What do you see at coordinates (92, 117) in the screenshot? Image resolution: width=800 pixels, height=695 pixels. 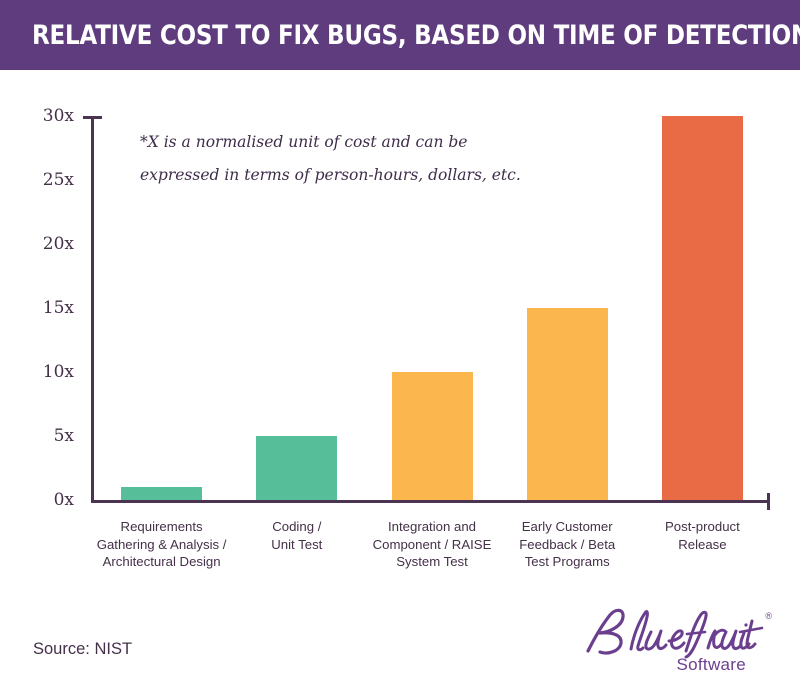 I see `y-axis-top-cap` at bounding box center [92, 117].